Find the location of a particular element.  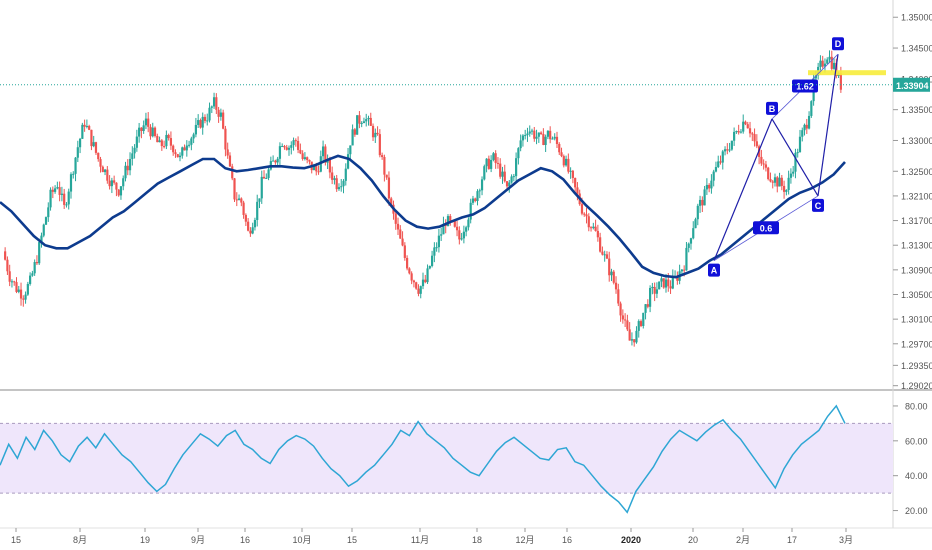

pattern-point-d-badge is located at coordinates (838, 44).